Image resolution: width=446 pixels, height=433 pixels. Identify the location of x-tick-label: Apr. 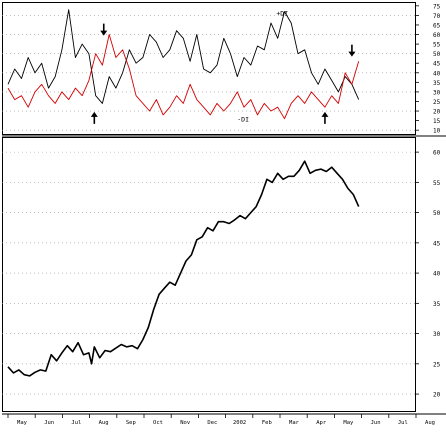
(321, 423).